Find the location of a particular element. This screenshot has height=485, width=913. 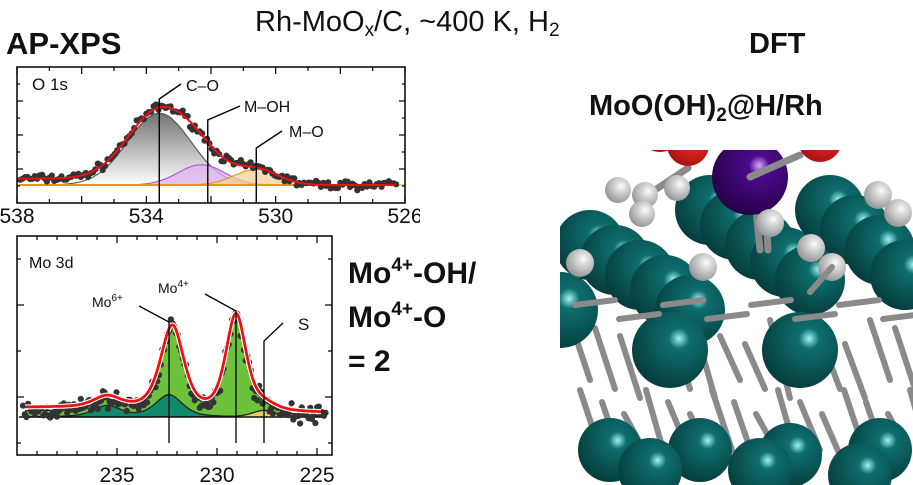

ratio-line-3: = 2 is located at coordinates (369, 361).